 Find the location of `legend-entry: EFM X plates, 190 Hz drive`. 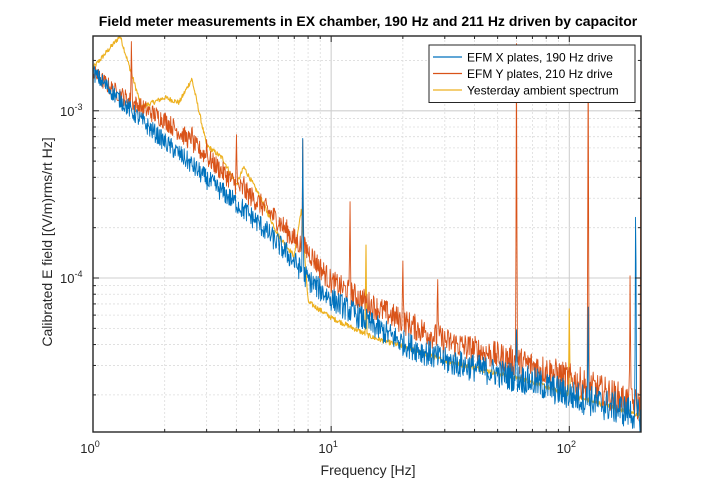

legend-entry: EFM X plates, 190 Hz drive is located at coordinates (540, 58).